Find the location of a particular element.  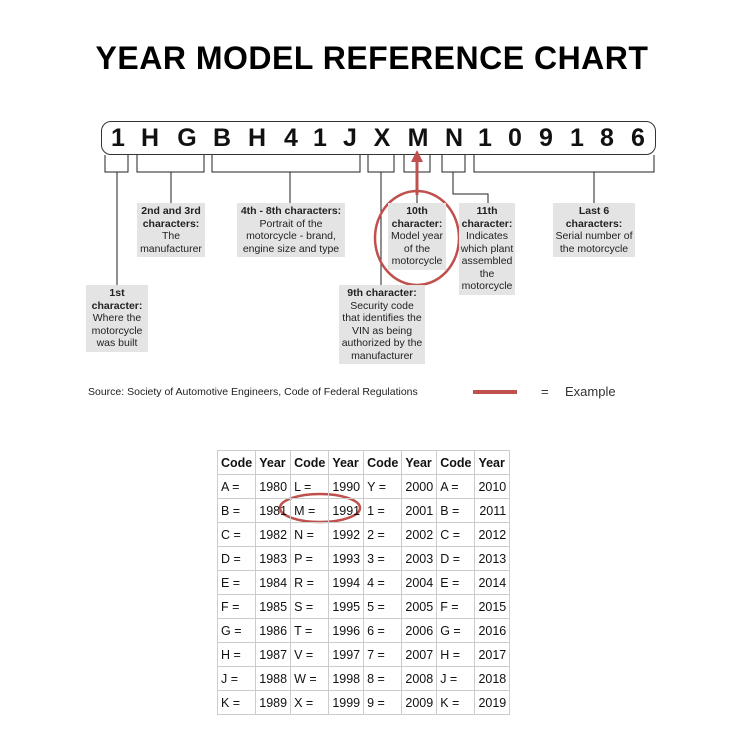

table-row: G = 1986 T = 1996 6 = 2006 G = 2016 is located at coordinates (363, 630).